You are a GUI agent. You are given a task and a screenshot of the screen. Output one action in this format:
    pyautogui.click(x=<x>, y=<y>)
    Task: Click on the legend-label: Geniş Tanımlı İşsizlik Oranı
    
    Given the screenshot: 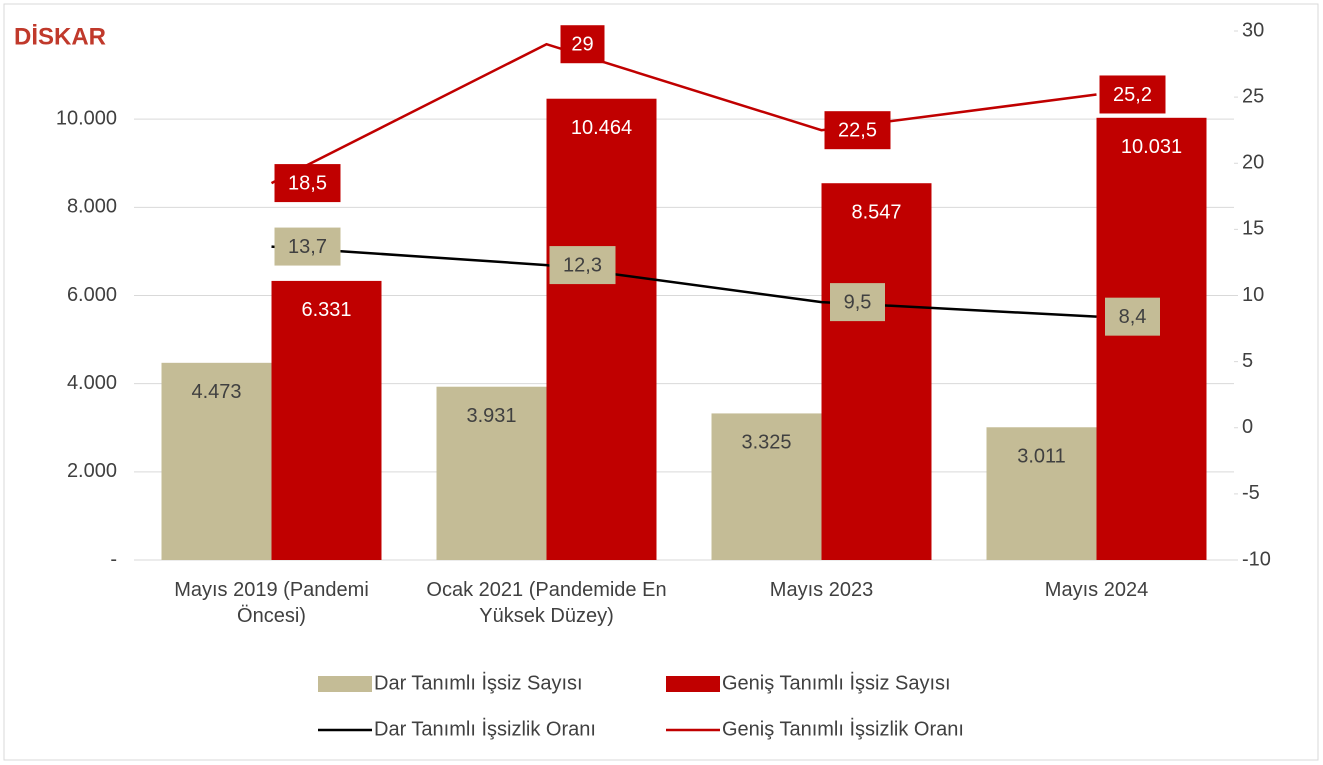 What is the action you would take?
    pyautogui.click(x=843, y=728)
    